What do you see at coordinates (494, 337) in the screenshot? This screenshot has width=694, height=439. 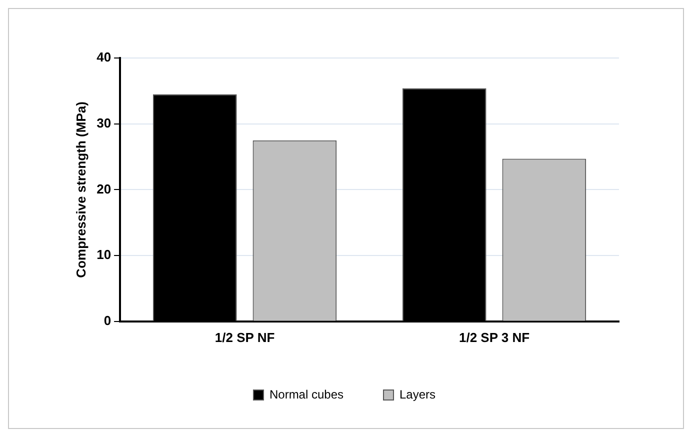 I see `x-tick-label: 1/2 SP 3 NF` at bounding box center [494, 337].